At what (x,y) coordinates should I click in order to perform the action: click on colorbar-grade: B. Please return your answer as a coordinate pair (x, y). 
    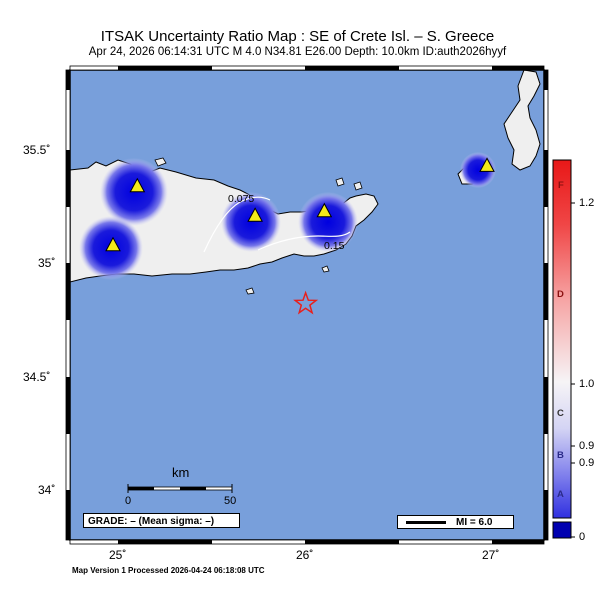
    Looking at the image, I should click on (560, 455).